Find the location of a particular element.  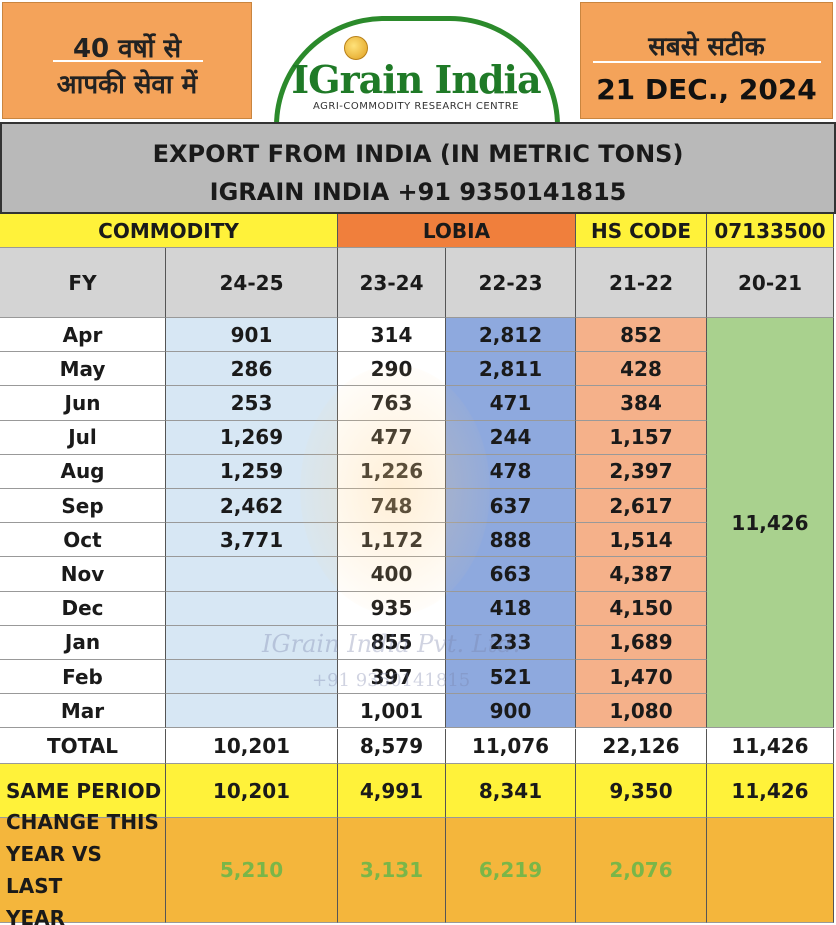

table-cell: 748 is located at coordinates (392, 506).